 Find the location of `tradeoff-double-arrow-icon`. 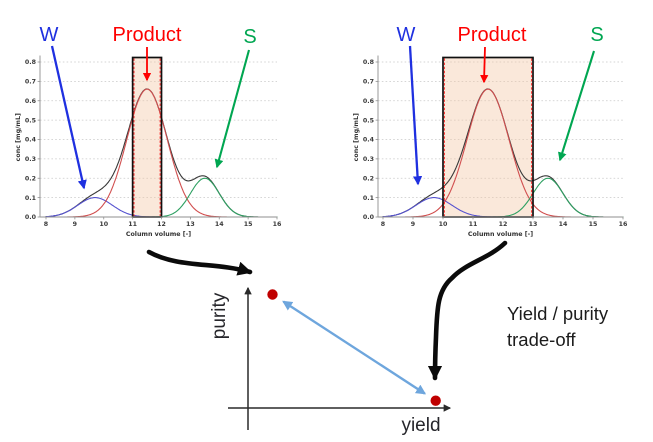

tradeoff-double-arrow-icon is located at coordinates (354, 347).